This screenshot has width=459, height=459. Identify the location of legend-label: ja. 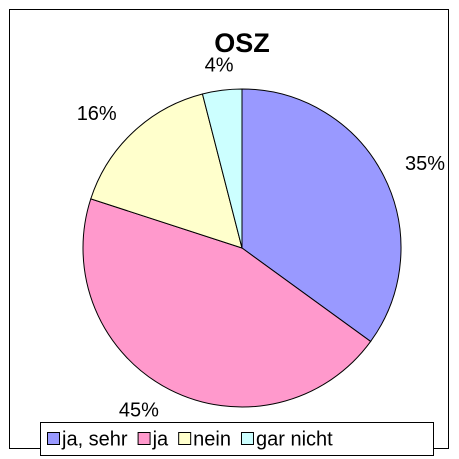
(160, 439).